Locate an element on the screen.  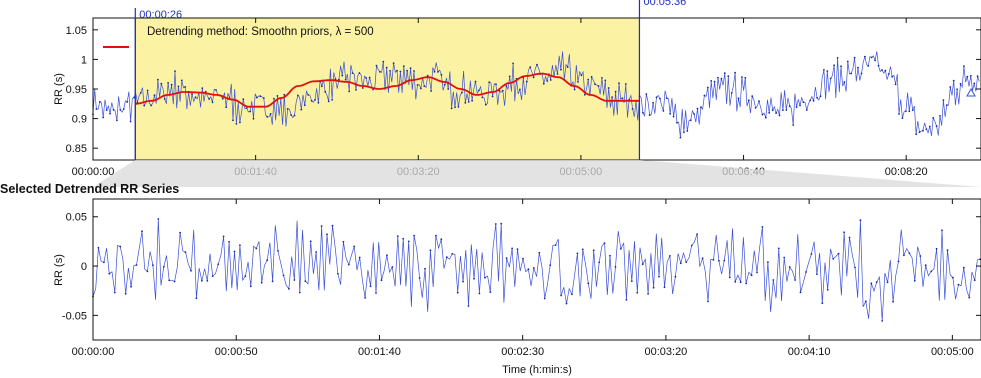
y-tick-label: 0 is located at coordinates (84, 267).